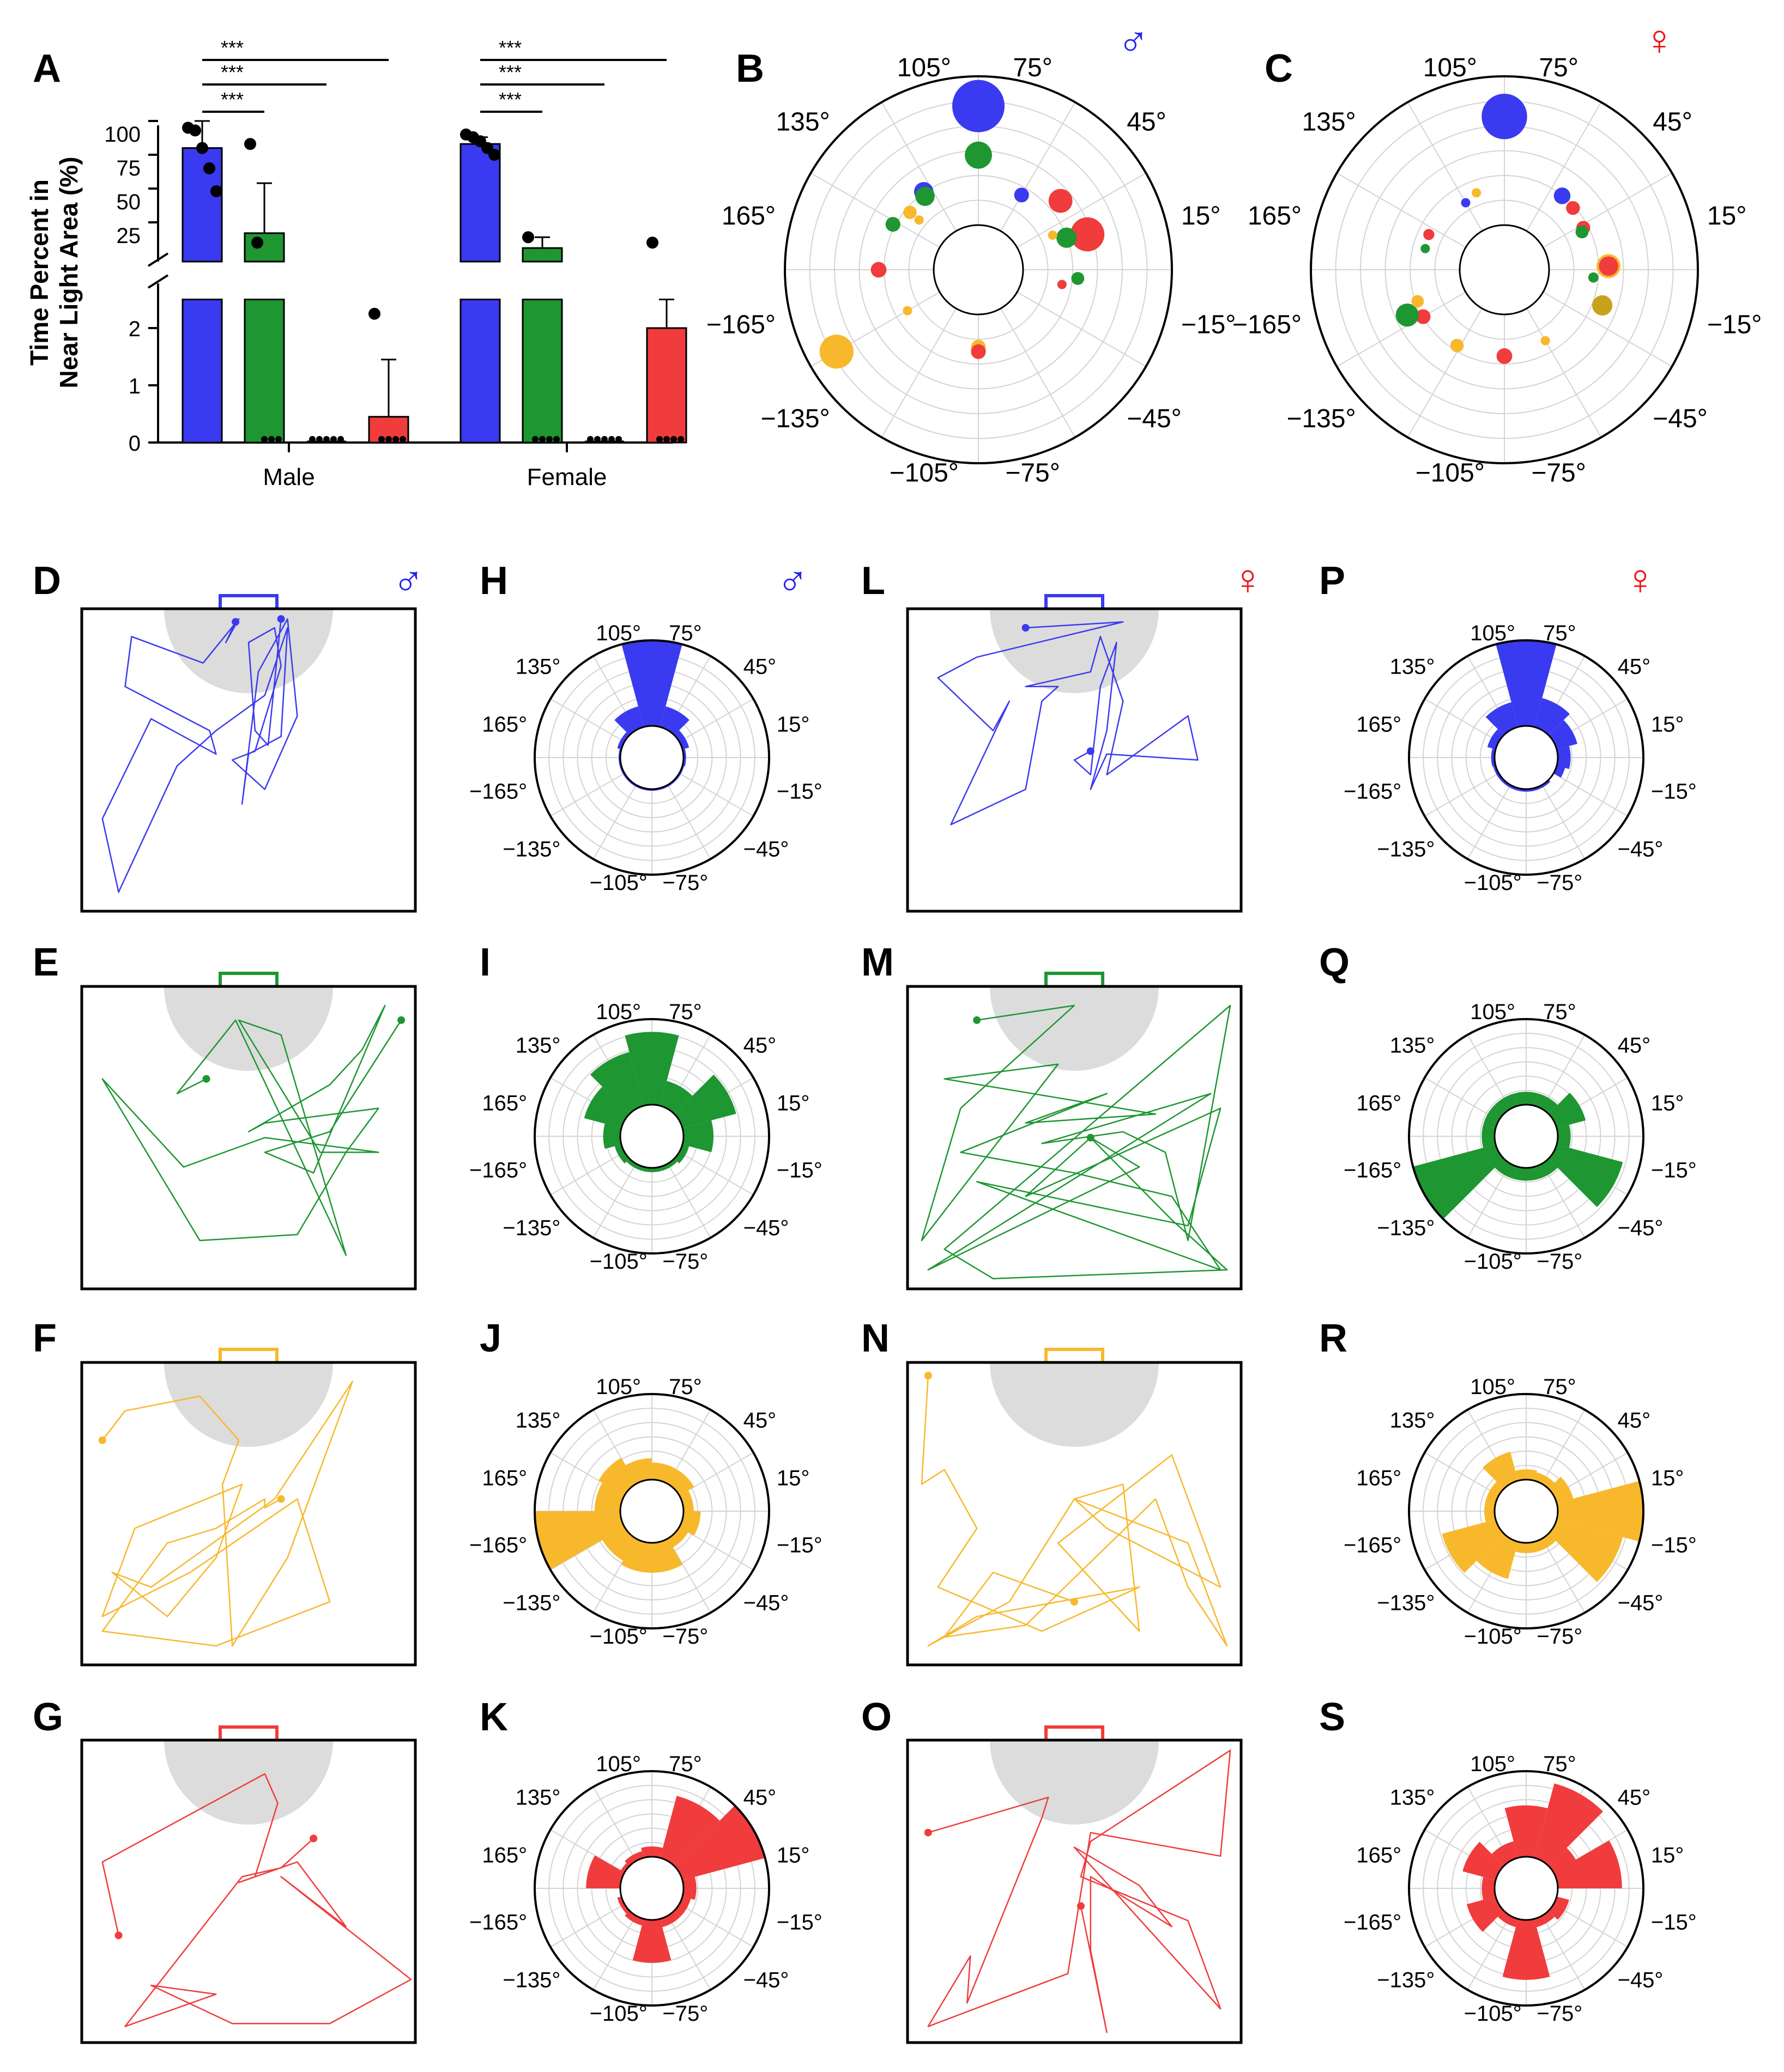 Image resolution: width=1784 pixels, height=2072 pixels. What do you see at coordinates (202, 205) in the screenshot?
I see `bar-upper-blue` at bounding box center [202, 205].